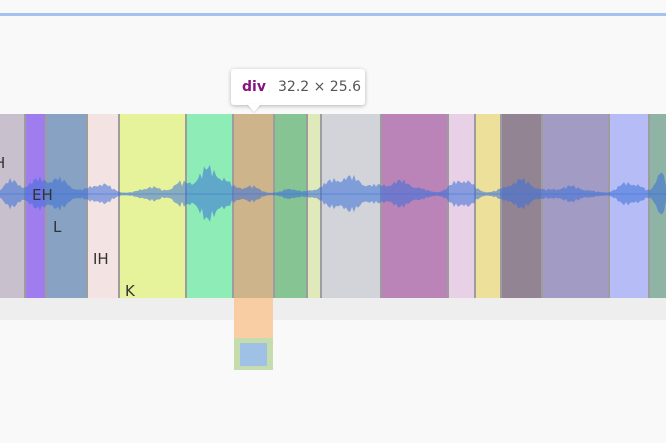 The height and width of the screenshot is (443, 666). I want to click on audio-waveform, so click(333, 193).